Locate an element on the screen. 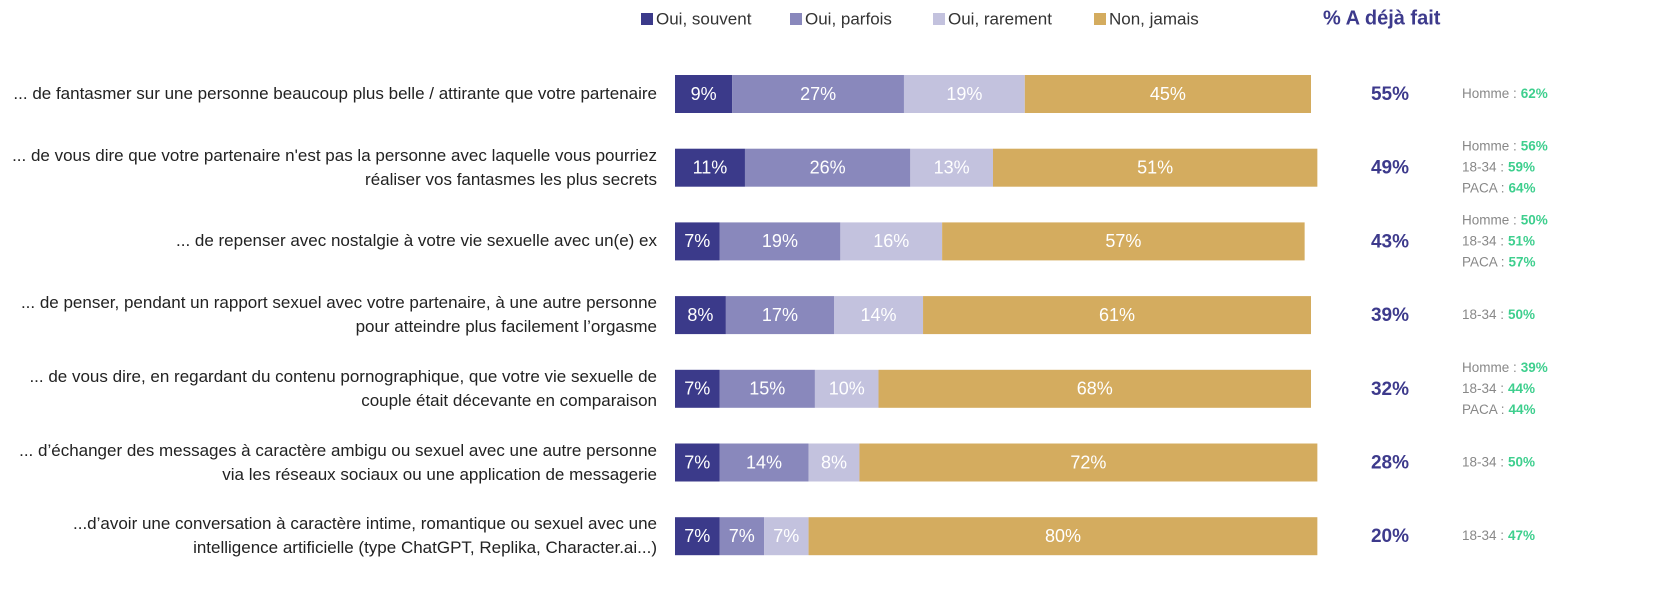 This screenshot has height=594, width=1677. subgroup-label: PACA : 44% is located at coordinates (1499, 408).